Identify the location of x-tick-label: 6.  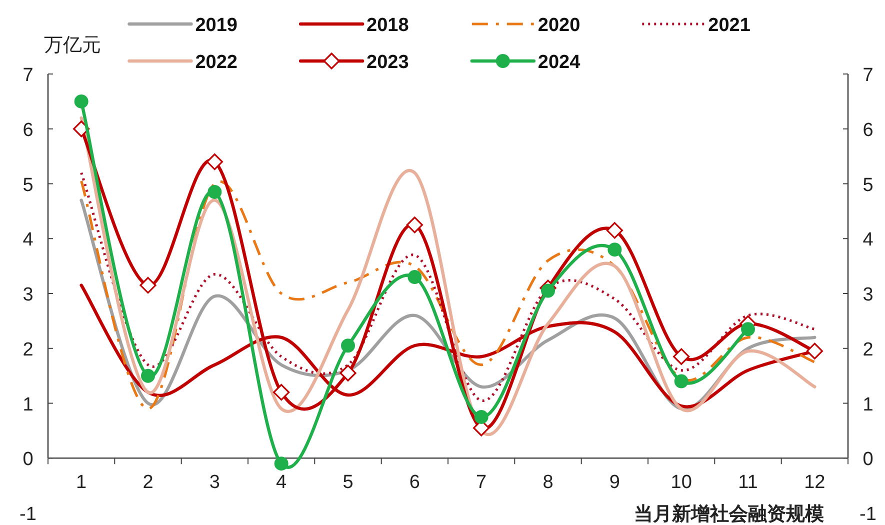
(414, 483).